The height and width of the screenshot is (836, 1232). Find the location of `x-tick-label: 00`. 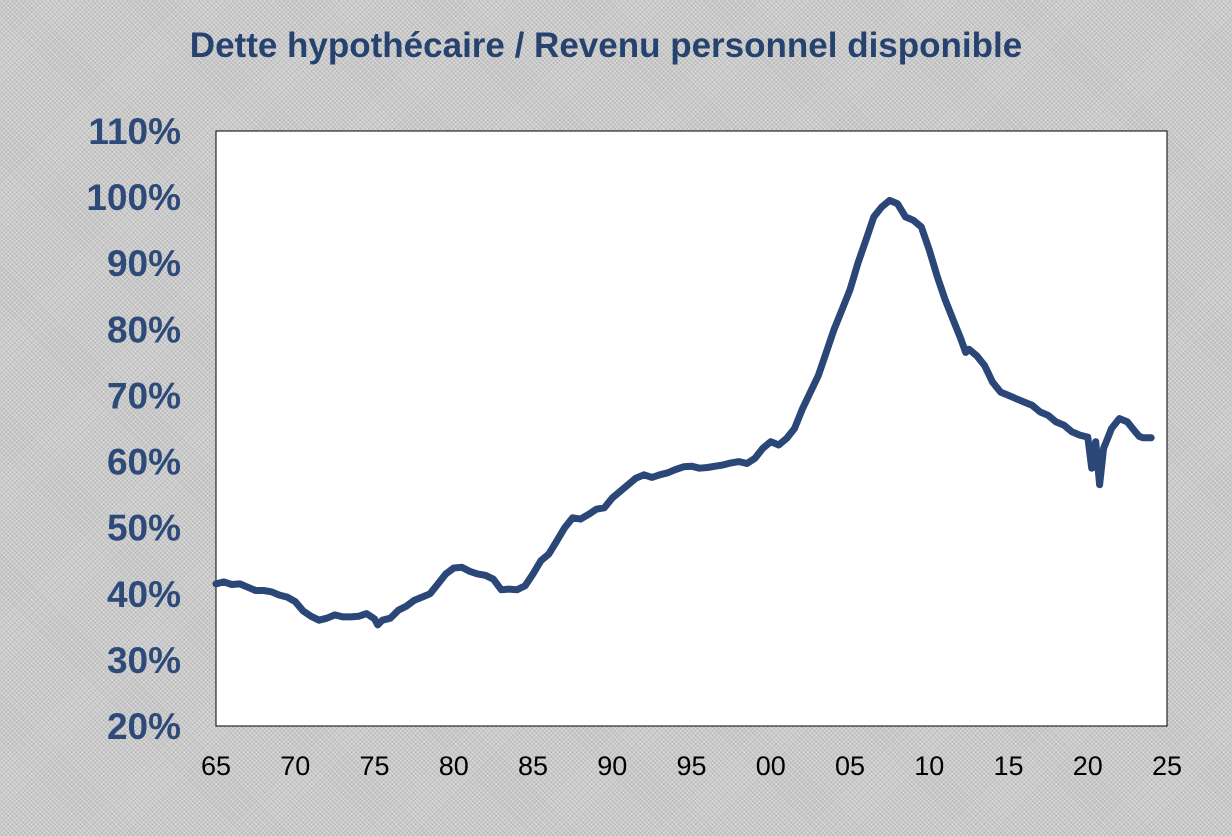

x-tick-label: 00 is located at coordinates (771, 766).